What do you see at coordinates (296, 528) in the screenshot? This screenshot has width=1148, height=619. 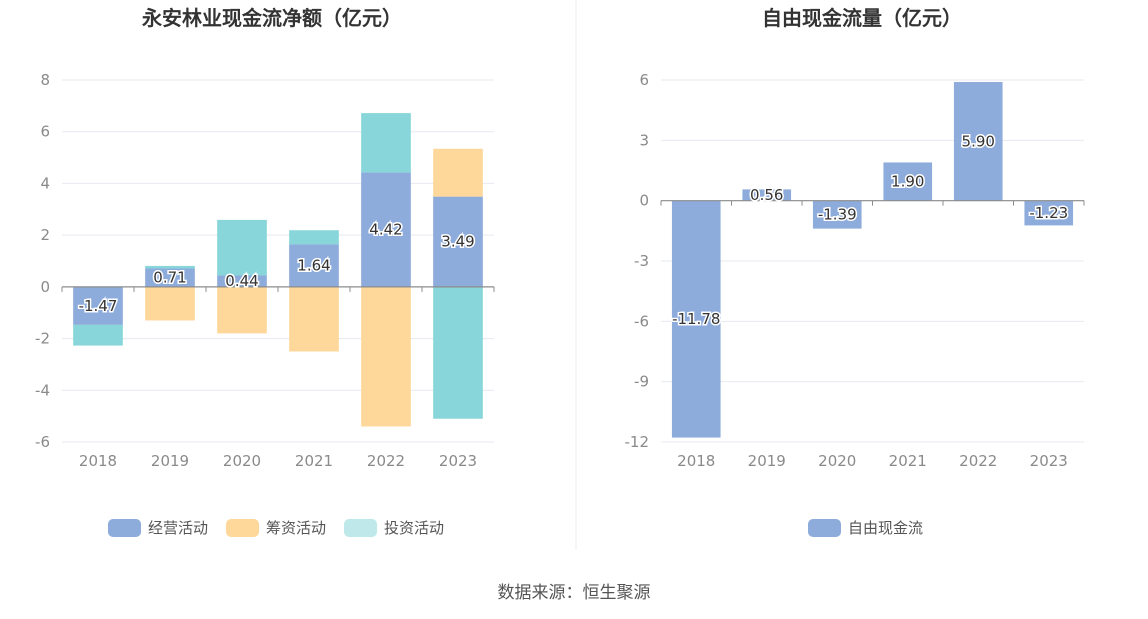 I see `legend-label: 筹资活动` at bounding box center [296, 528].